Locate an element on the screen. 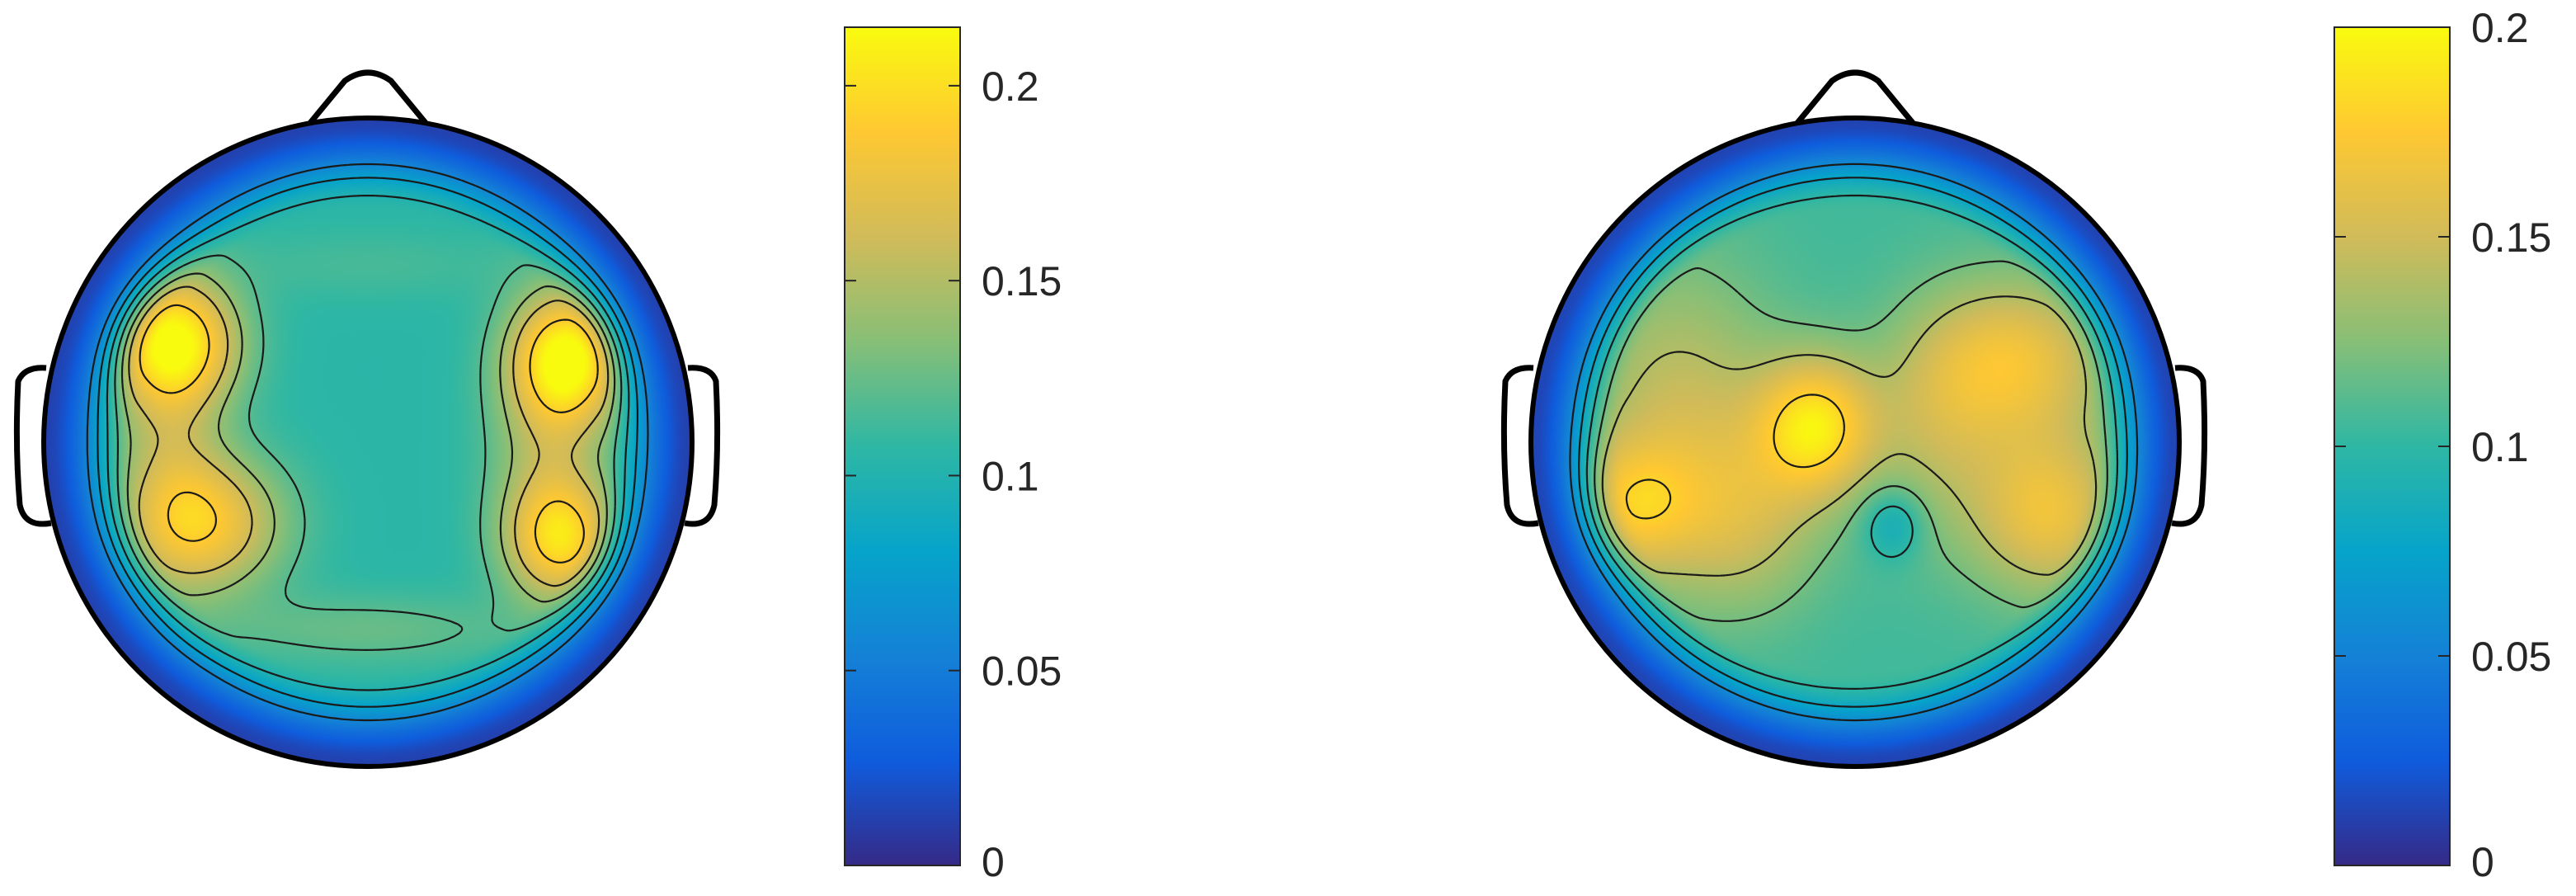 This screenshot has height=896, width=2576. topoplot-1-contours is located at coordinates (367, 442).